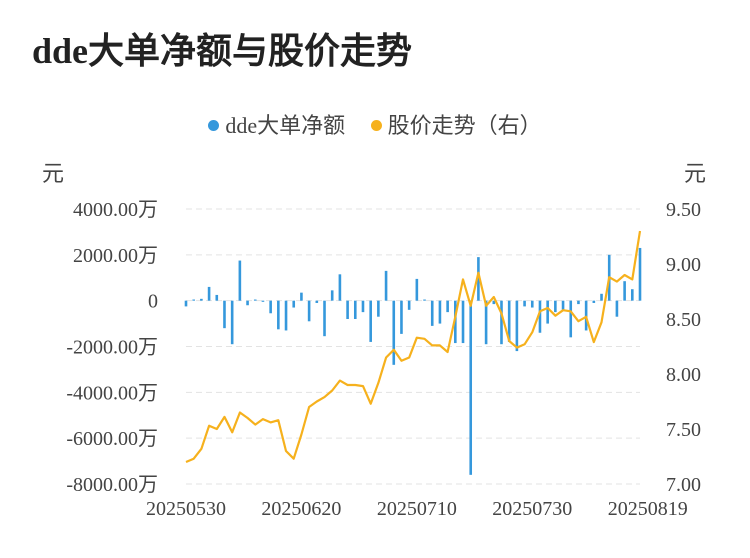 This screenshot has width=750, height=558. What do you see at coordinates (53, 173) in the screenshot?
I see `left-axis-unit: 元` at bounding box center [53, 173].